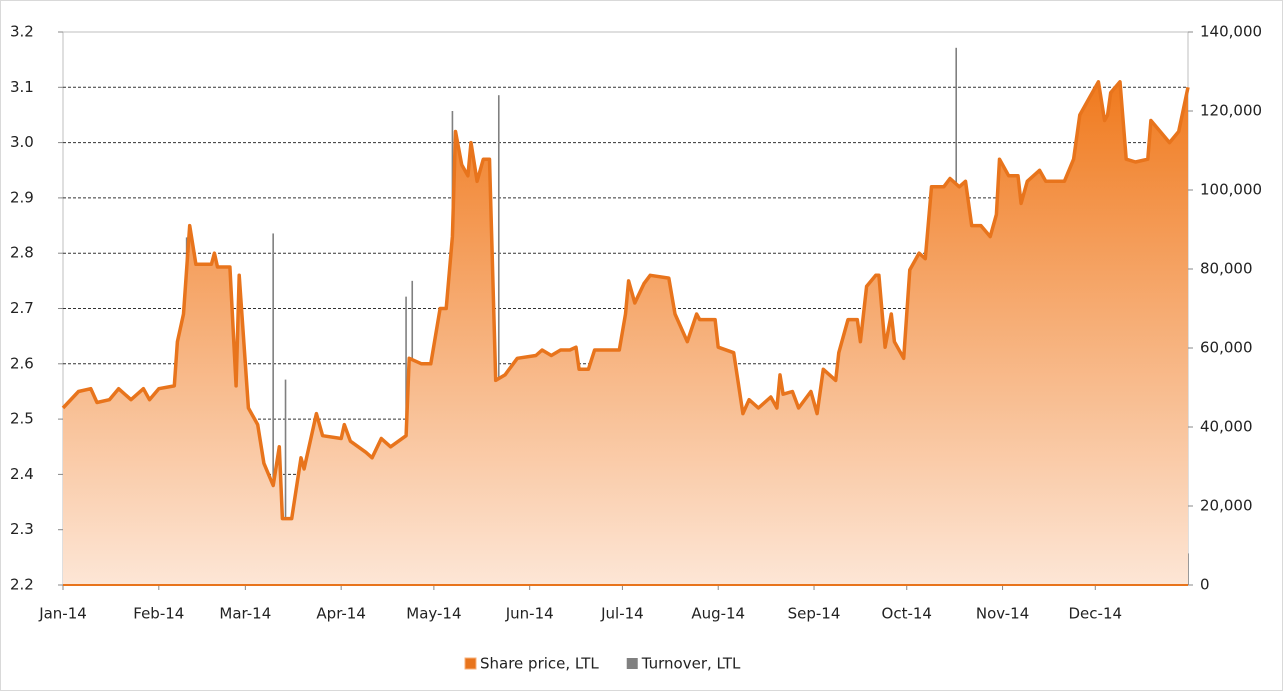 This screenshot has height=691, width=1283. Describe the element at coordinates (433, 614) in the screenshot. I see `x-tick-label: May-14` at that location.